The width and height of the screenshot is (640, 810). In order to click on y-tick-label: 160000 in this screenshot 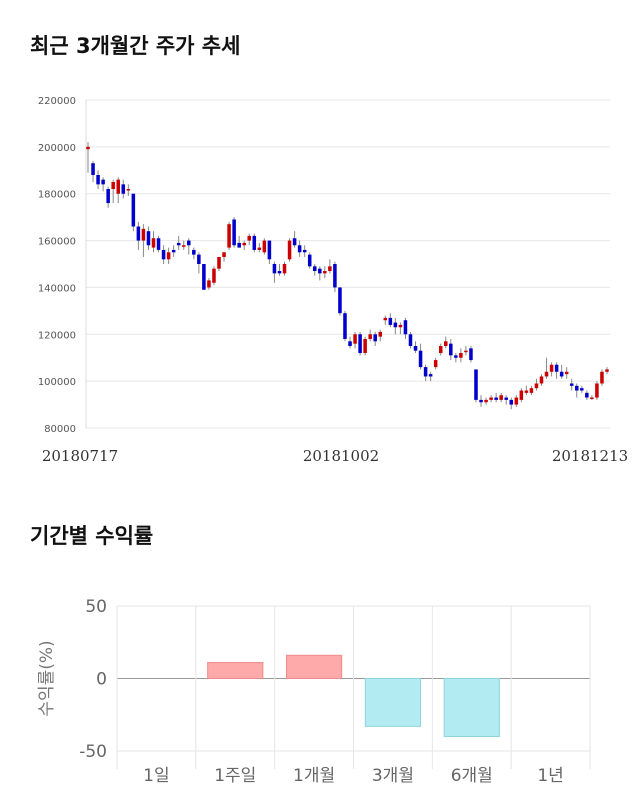, I will do `click(57, 242)`.